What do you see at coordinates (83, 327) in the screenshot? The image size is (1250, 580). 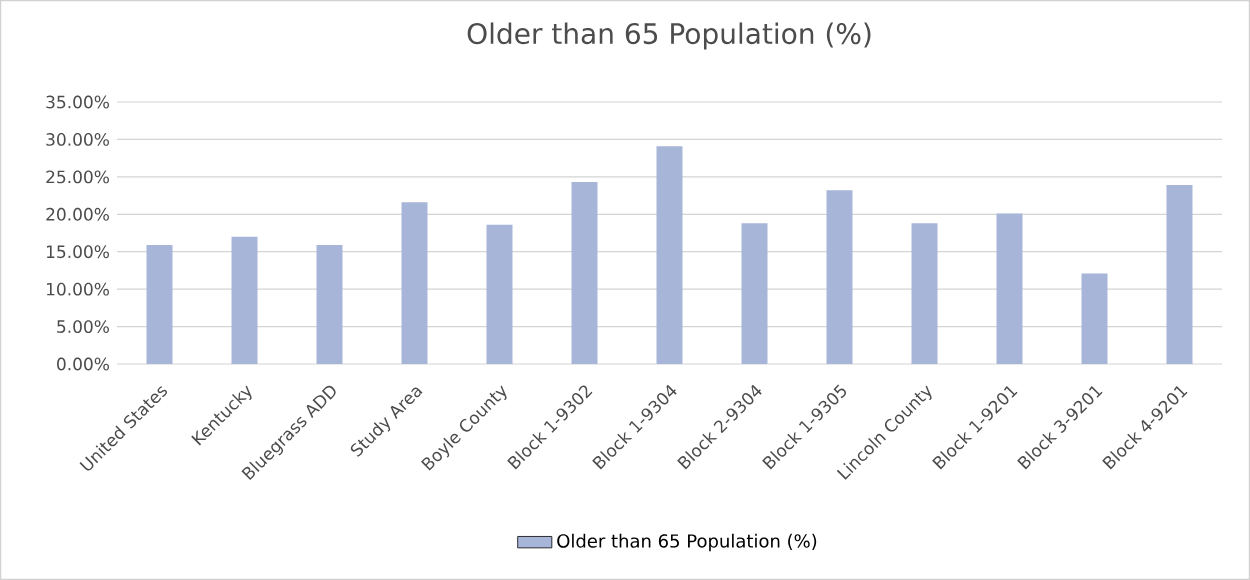 I see `y-tick-label: 5.00%` at bounding box center [83, 327].